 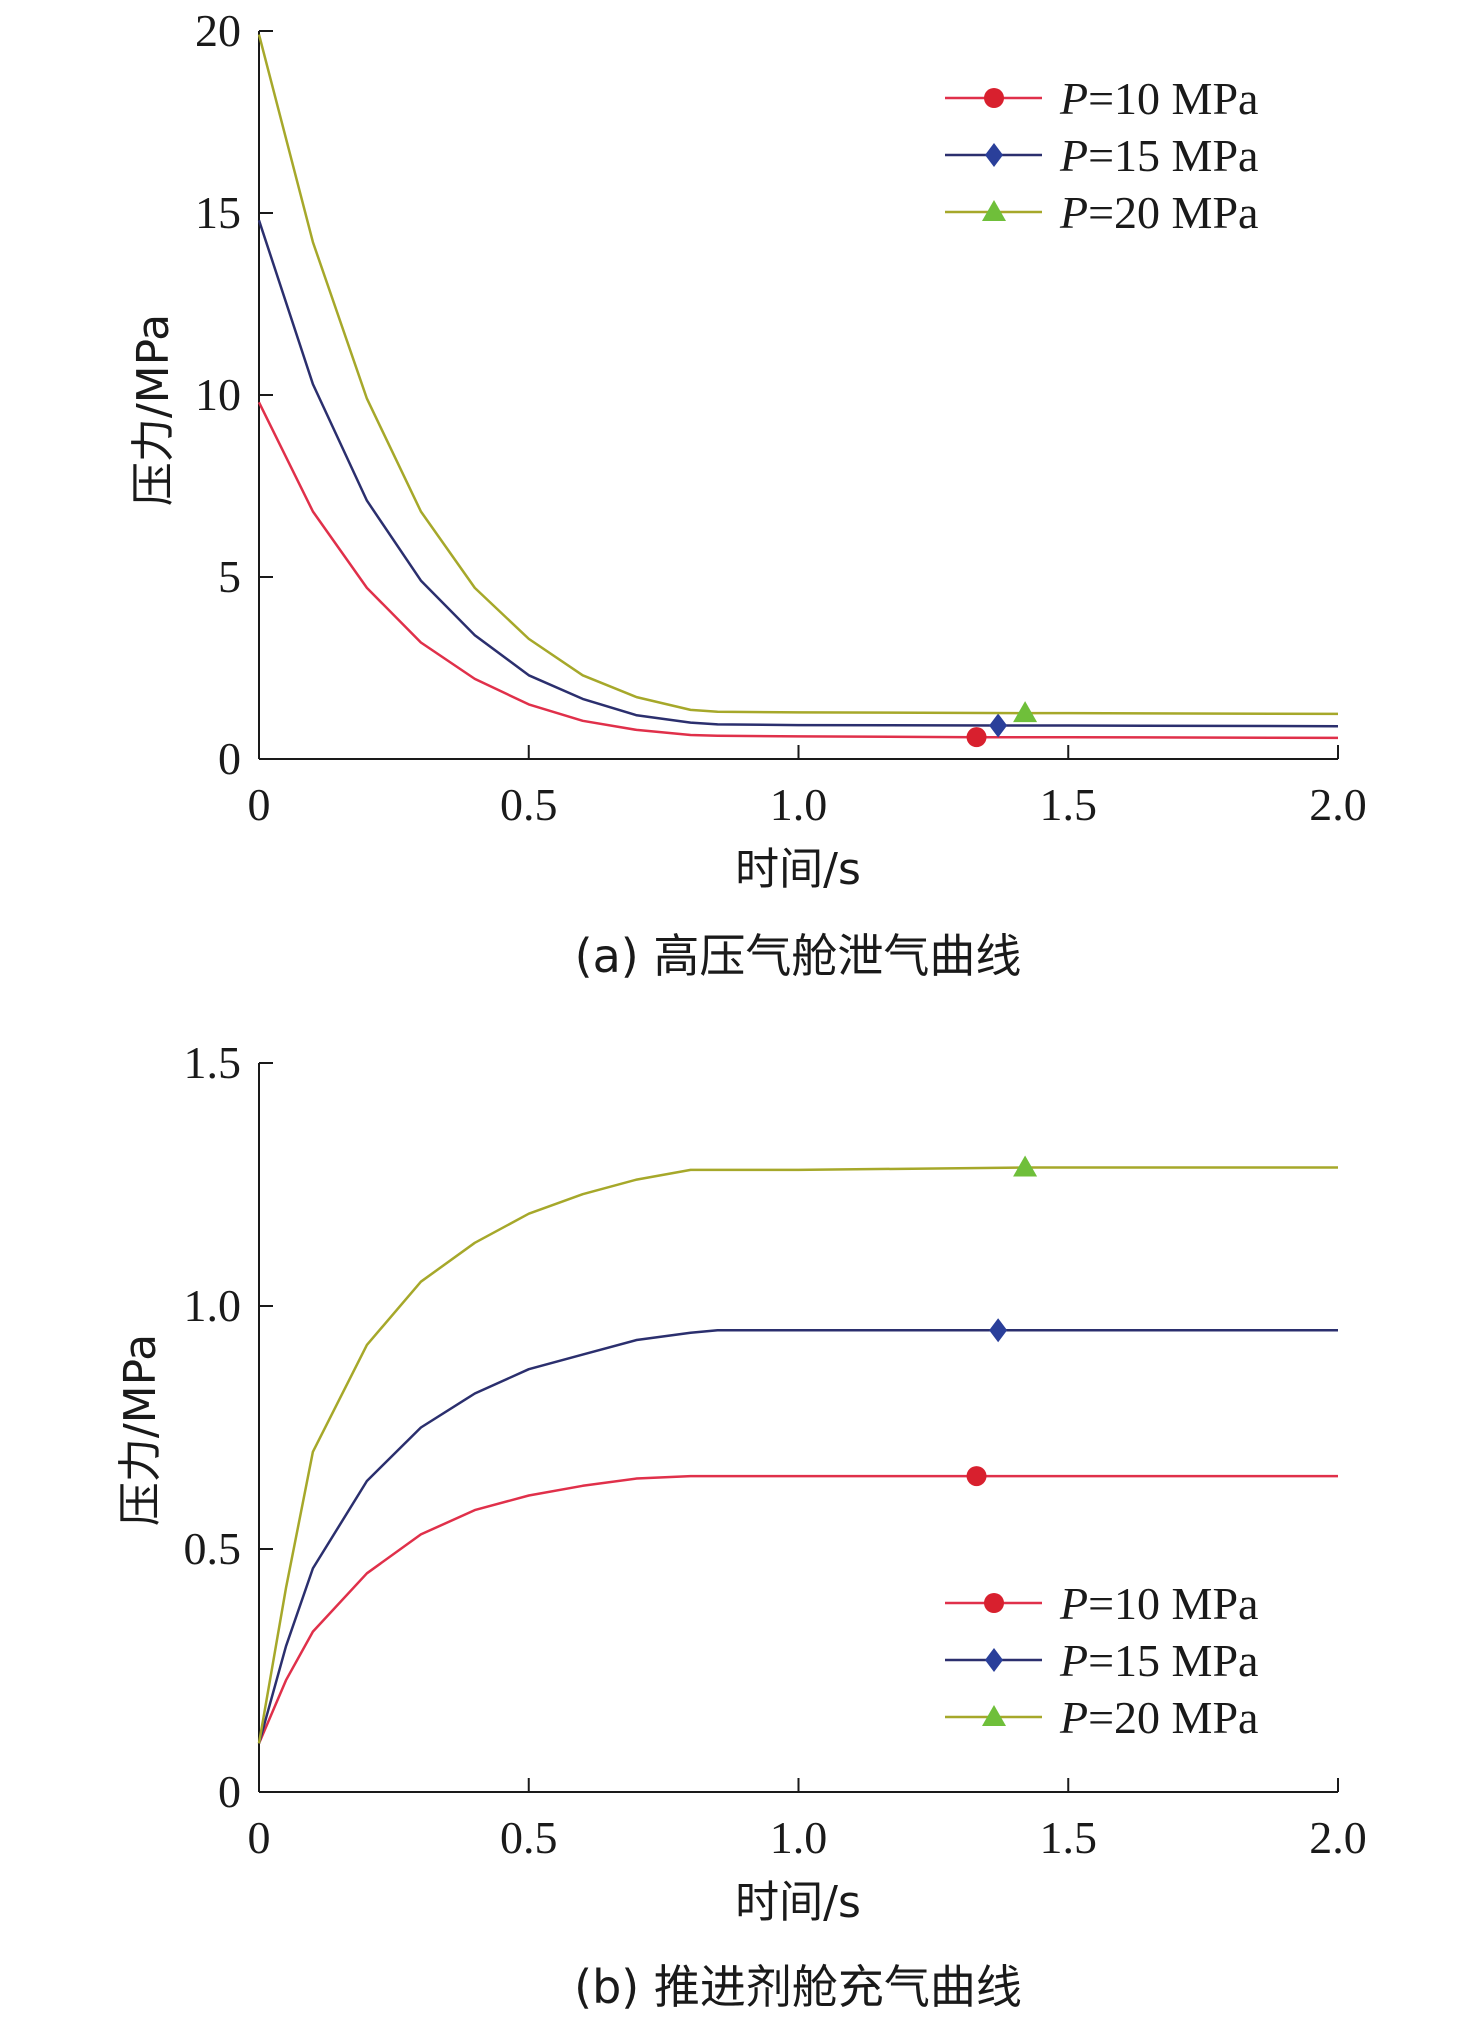 I want to click on chart-b-xtick-label: 1.5, so click(x=1069, y=1837).